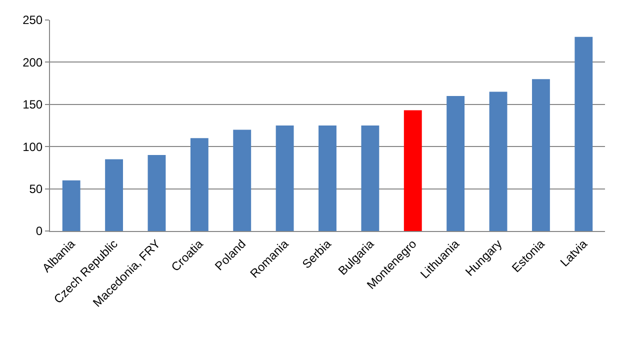 Image resolution: width=624 pixels, height=338 pixels. What do you see at coordinates (32, 105) in the screenshot?
I see `y-tick-label: 150` at bounding box center [32, 105].